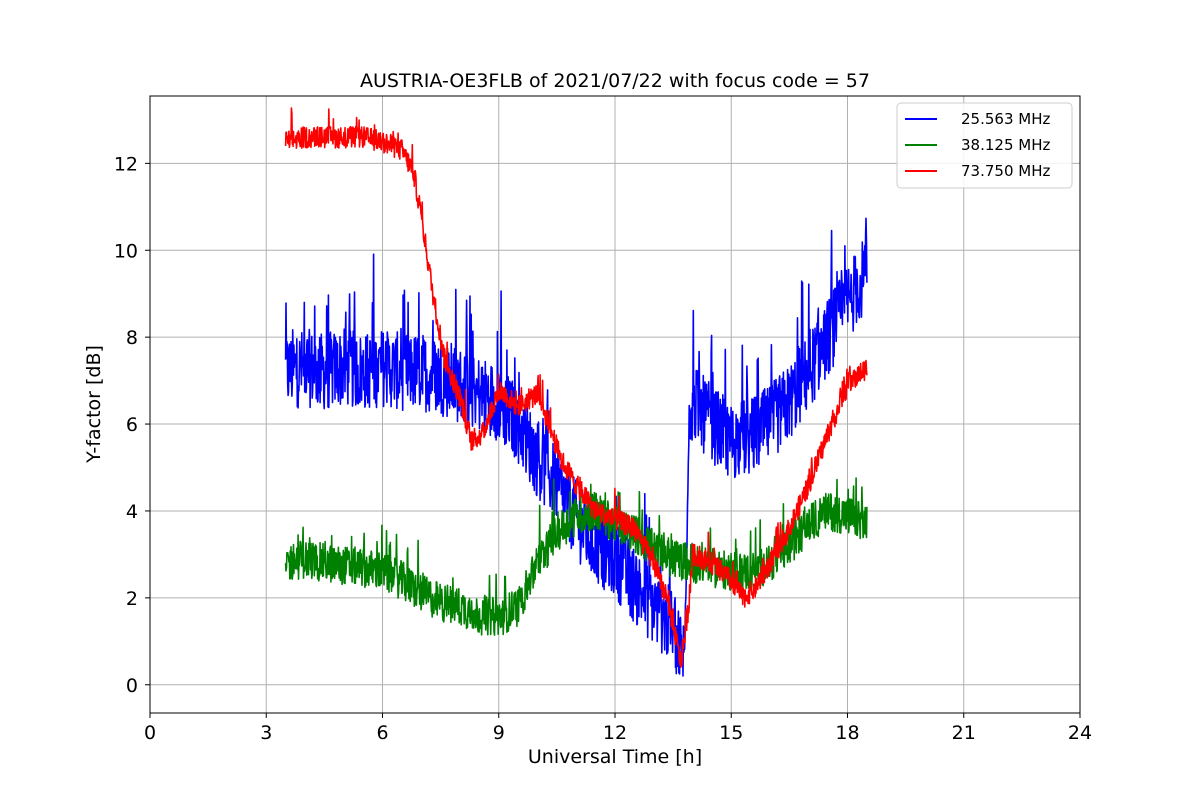  I want to click on x-tick-label: 0, so click(150, 733).